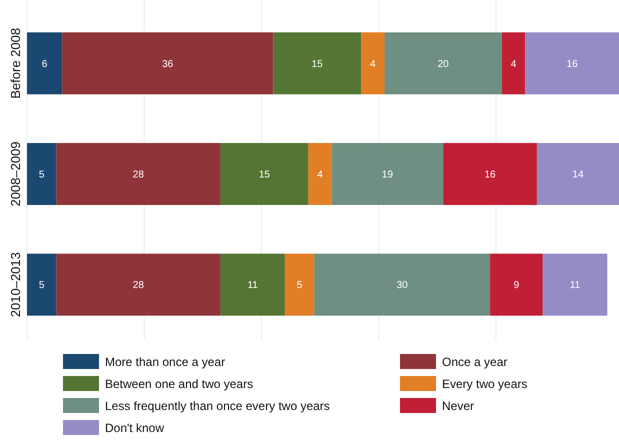 This screenshot has width=619, height=441. I want to click on legend-label: Don't know, so click(134, 428).